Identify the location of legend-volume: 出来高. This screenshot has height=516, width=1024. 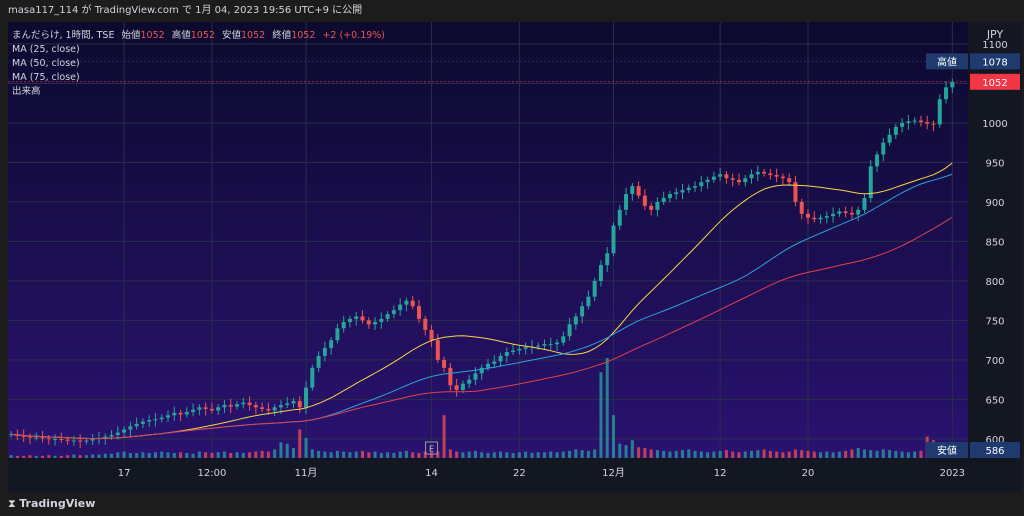
(26, 91).